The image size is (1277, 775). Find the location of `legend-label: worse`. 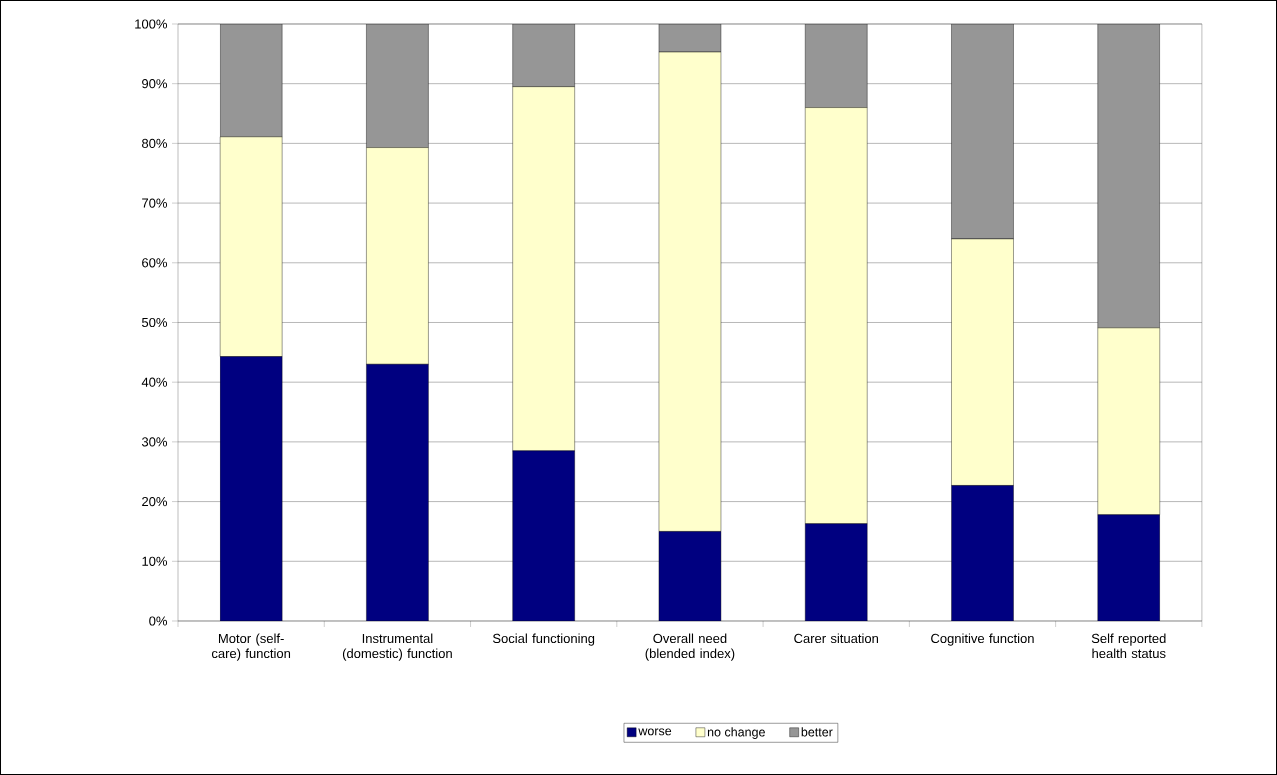

legend-label: worse is located at coordinates (655, 732).